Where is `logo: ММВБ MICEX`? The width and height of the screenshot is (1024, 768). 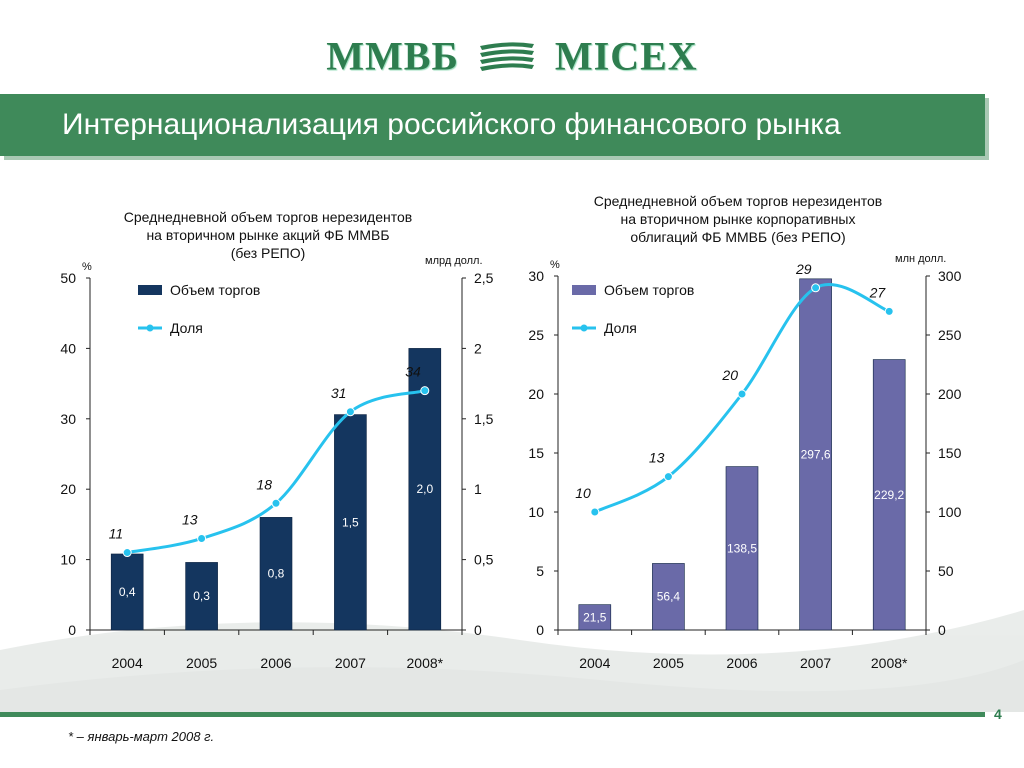
logo: ММВБ MICEX is located at coordinates (512, 53).